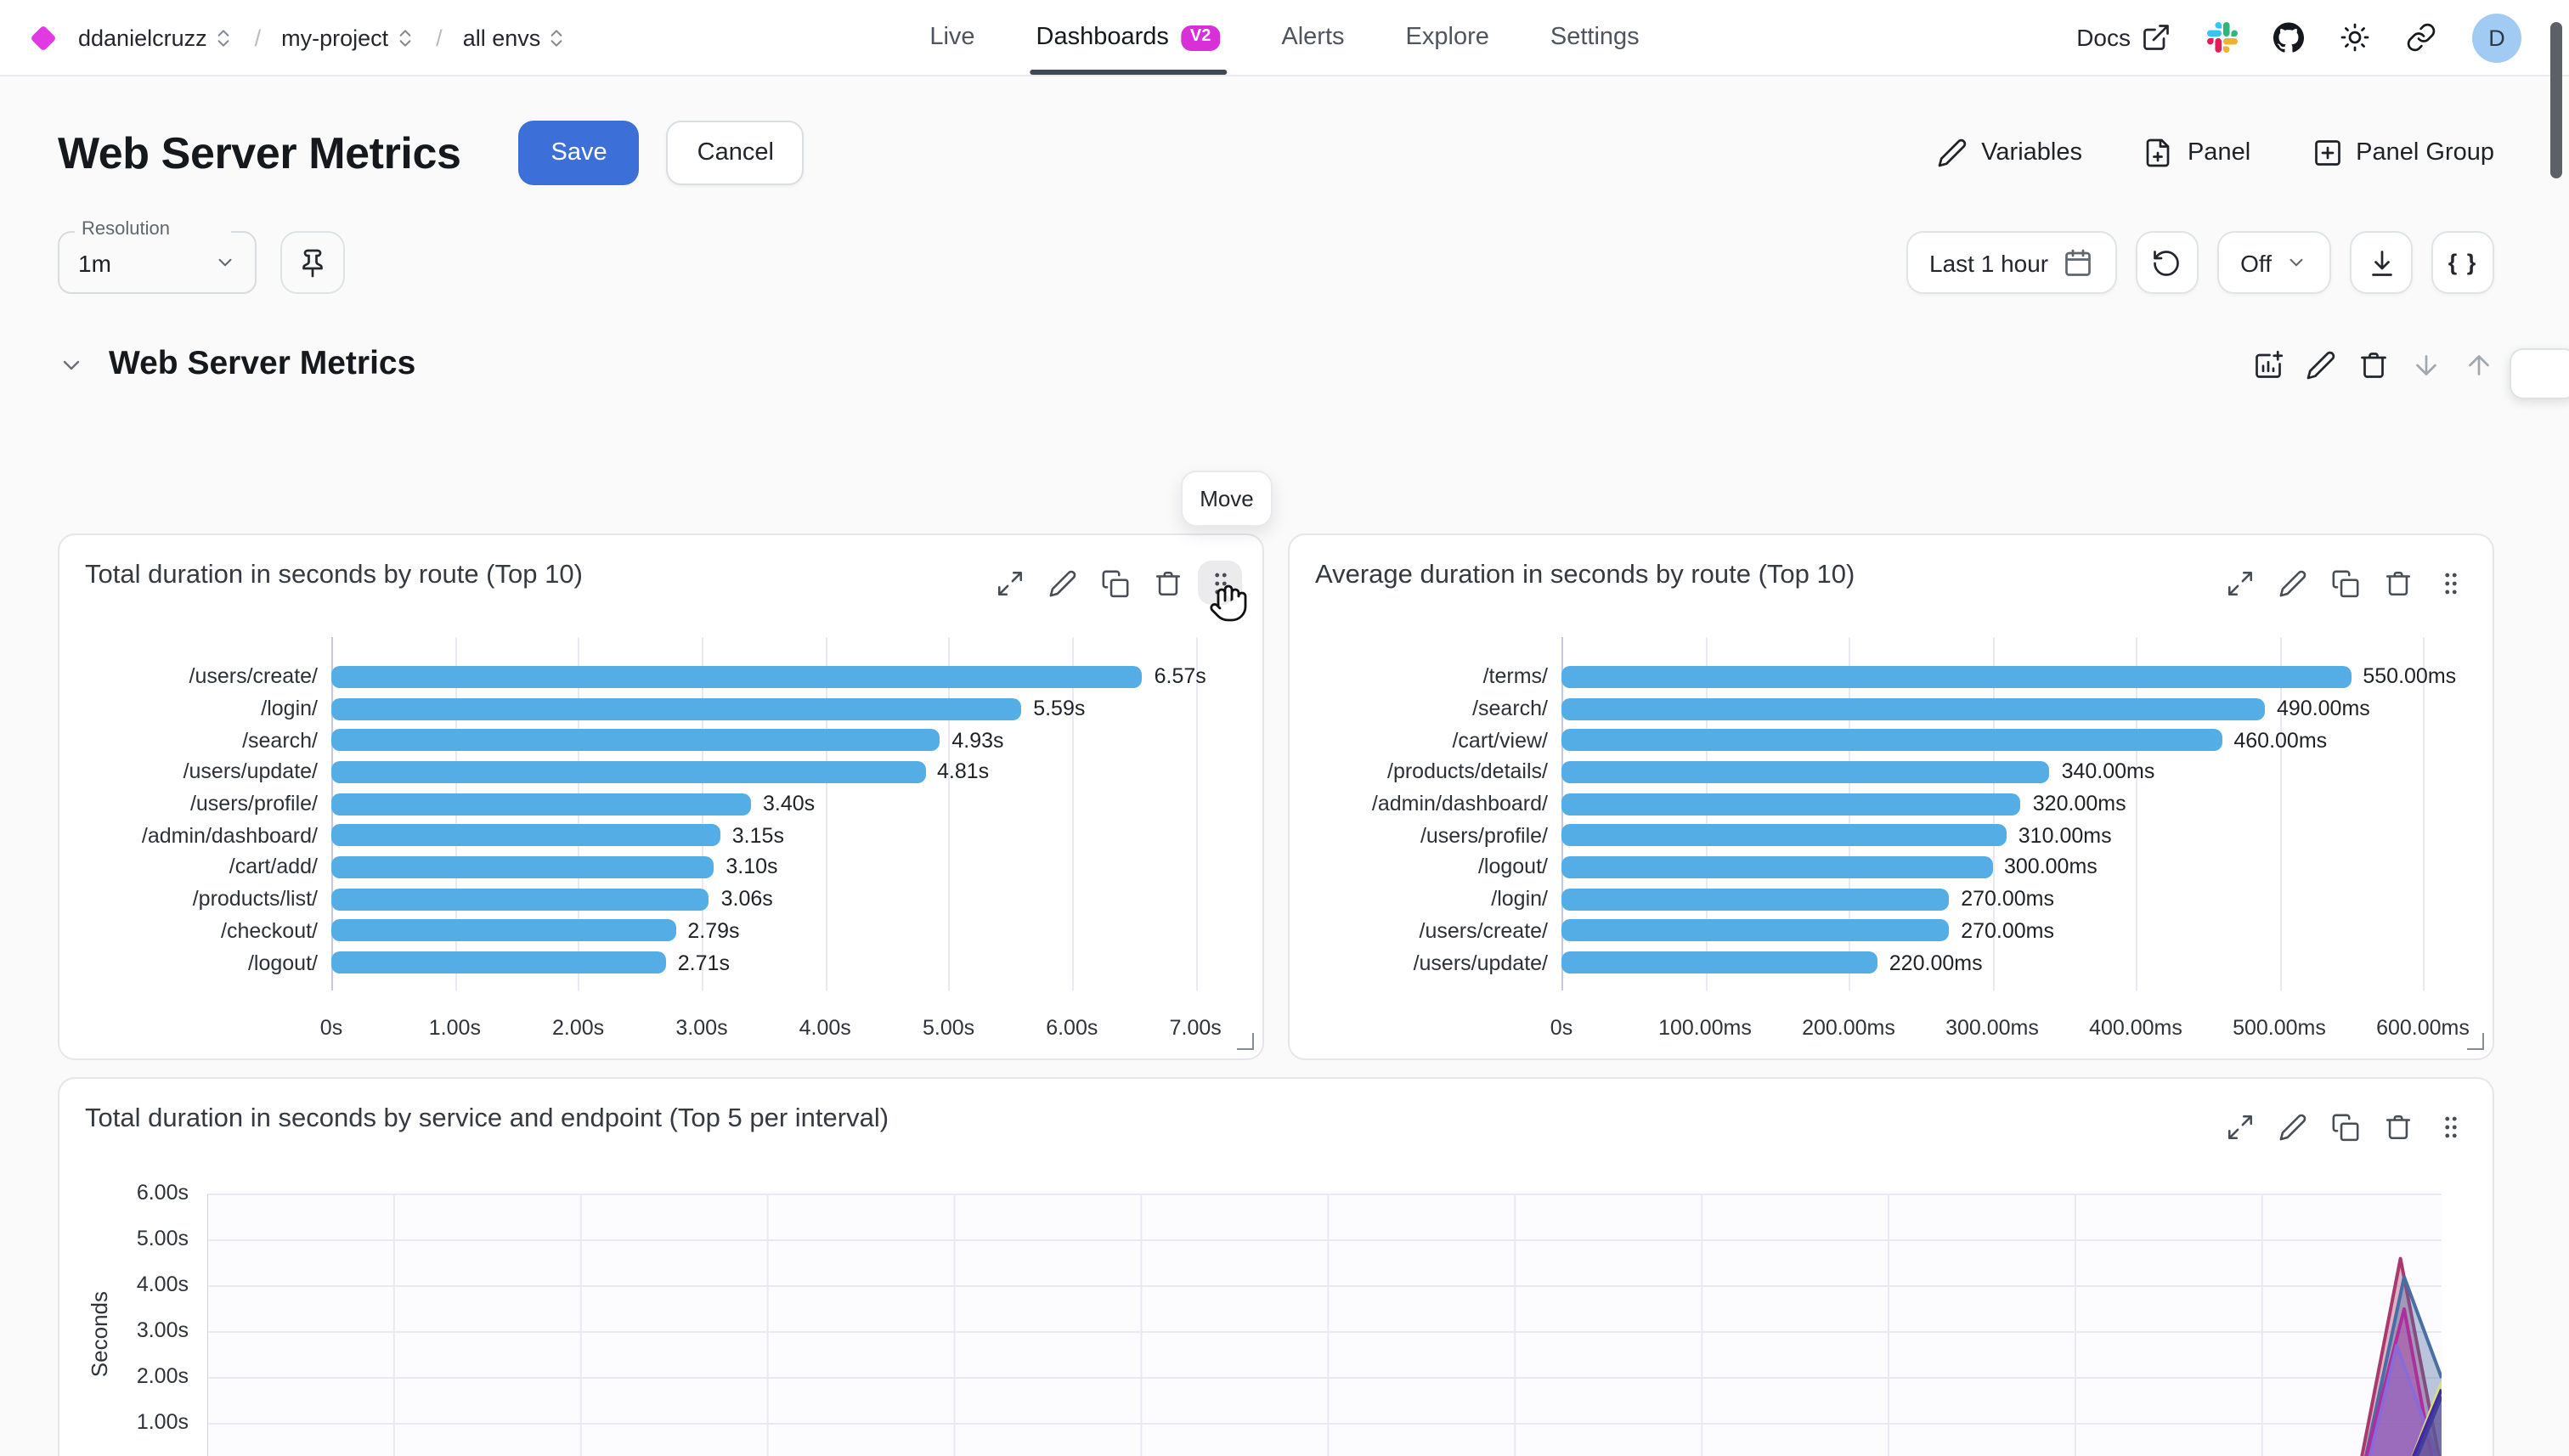 This screenshot has height=1456, width=2569. Describe the element at coordinates (752, 867) in the screenshot. I see `value-label: 3.10s` at that location.